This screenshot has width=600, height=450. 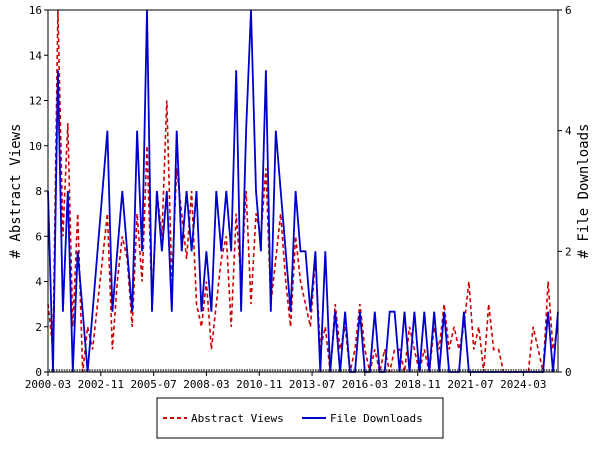 I want to click on legend: Abstract Views File Downloads, so click(x=300, y=418).